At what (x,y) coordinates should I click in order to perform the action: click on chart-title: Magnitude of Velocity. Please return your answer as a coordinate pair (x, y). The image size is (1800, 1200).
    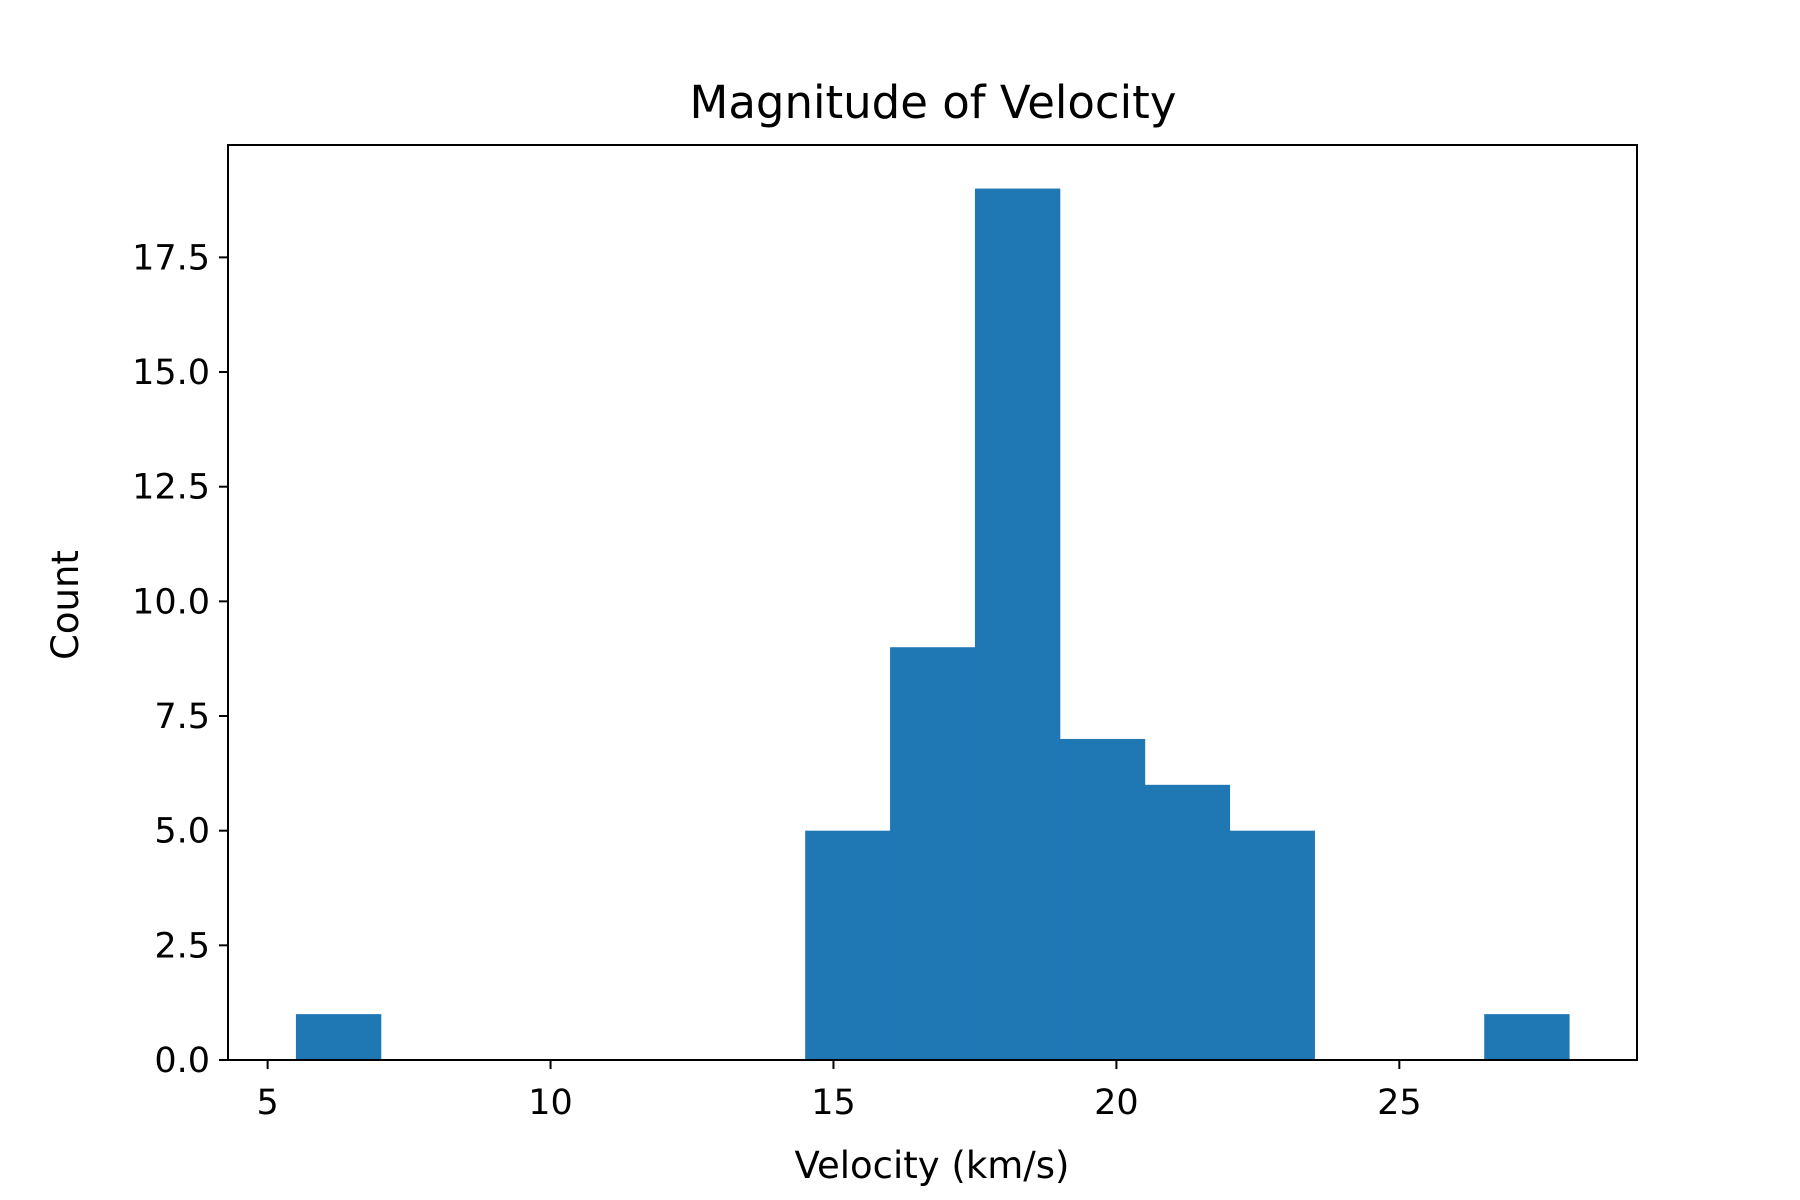
    Looking at the image, I should click on (933, 102).